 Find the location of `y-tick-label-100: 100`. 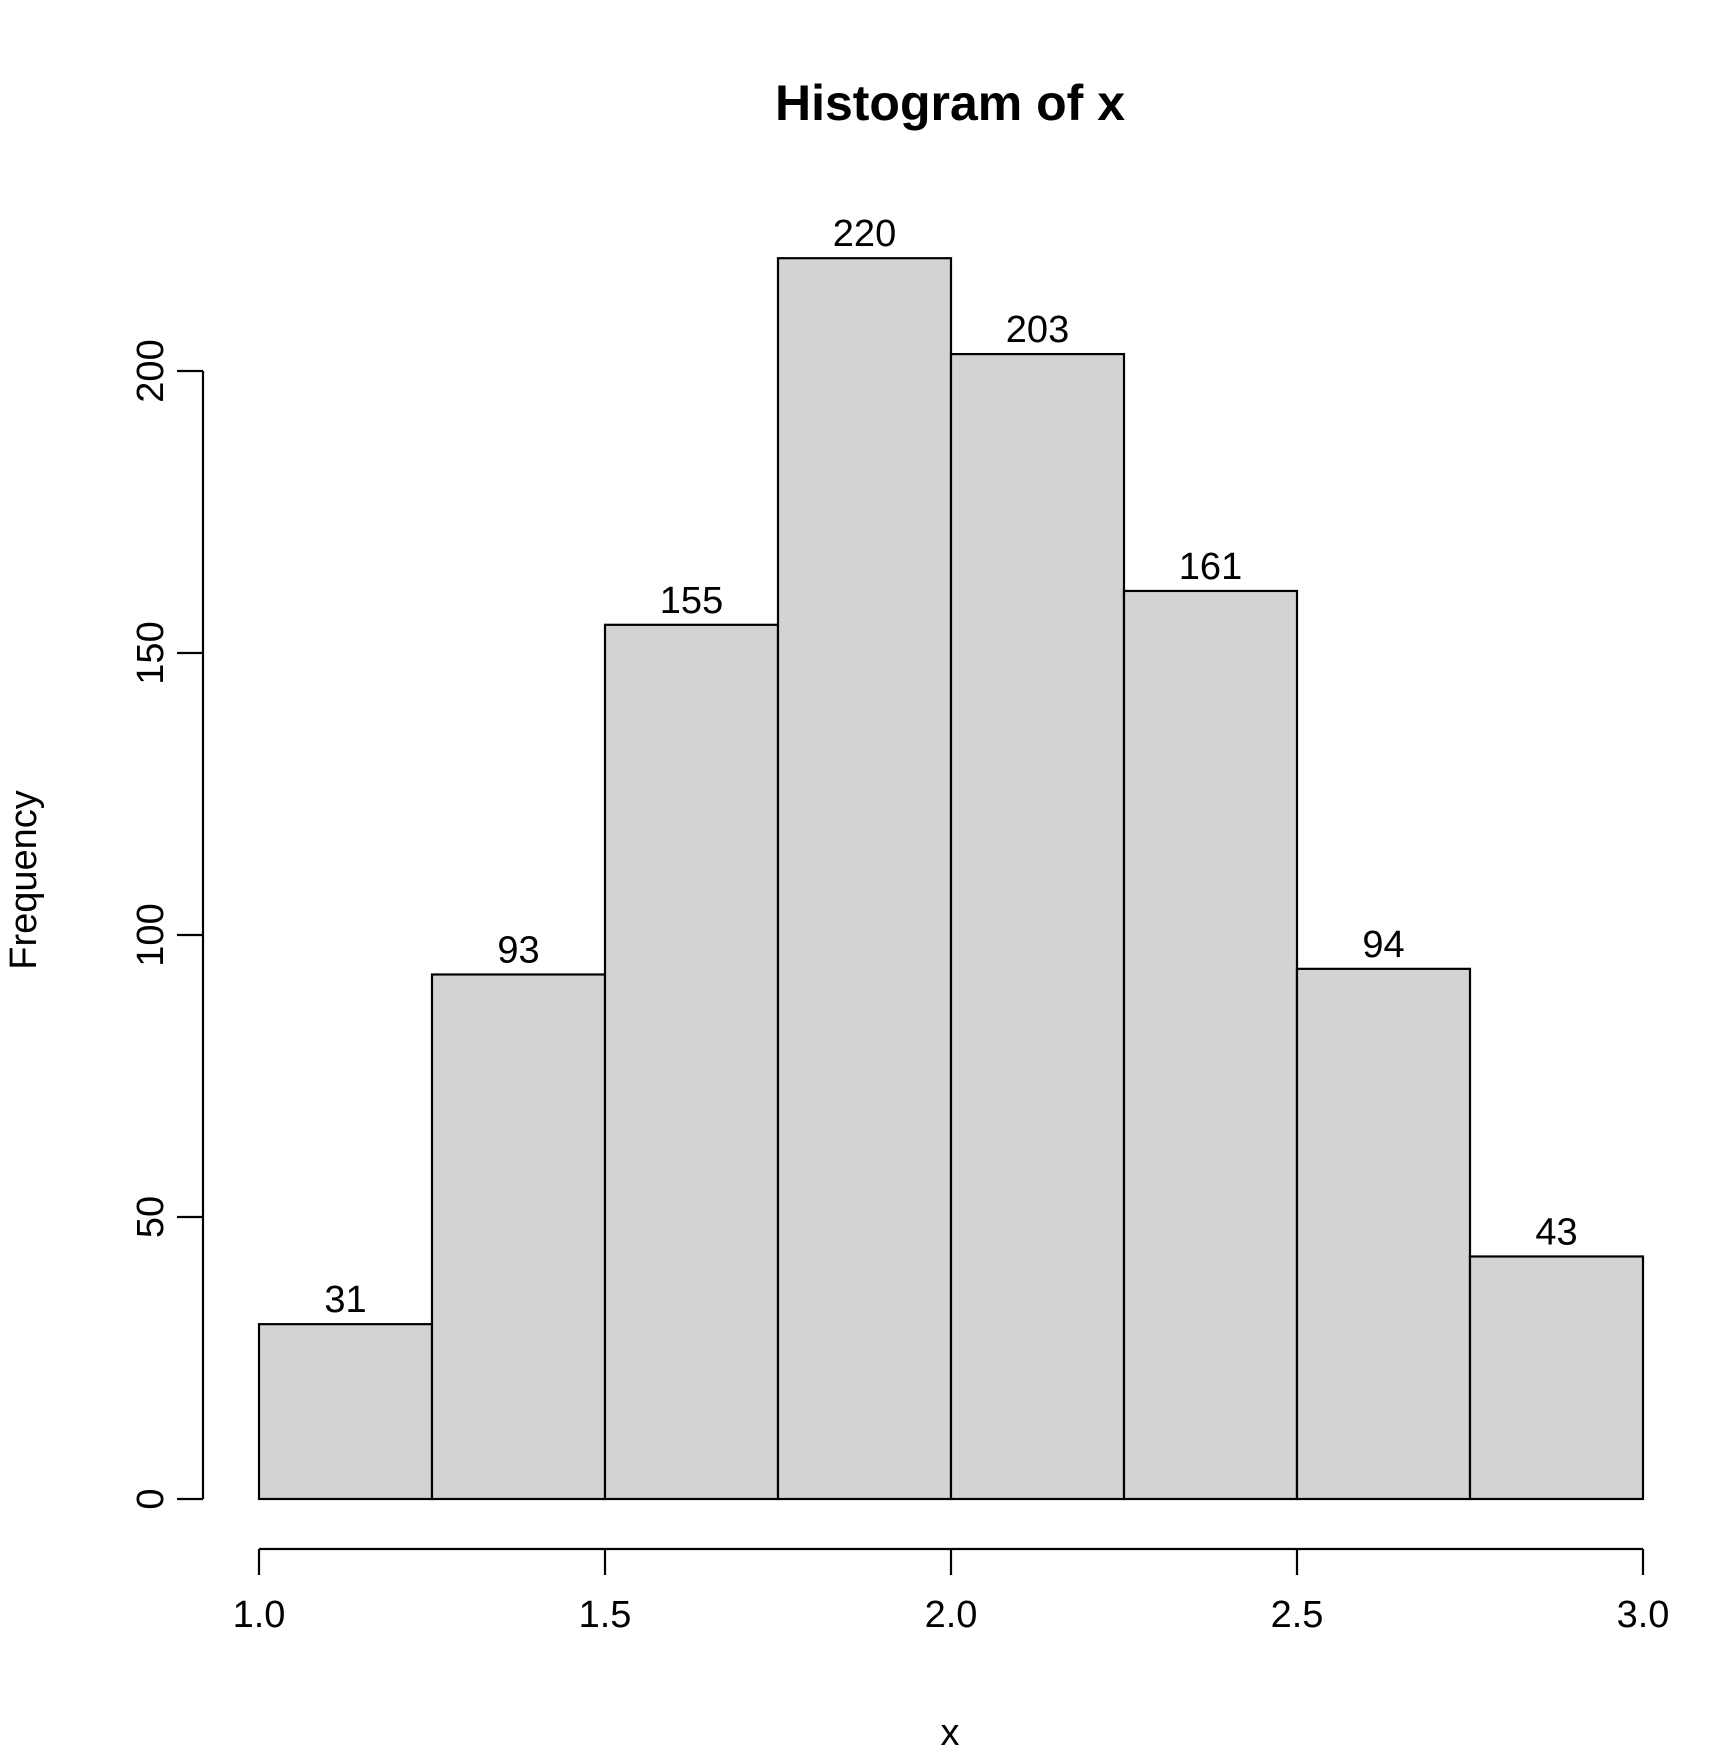

y-tick-label-100: 100 is located at coordinates (151, 934).